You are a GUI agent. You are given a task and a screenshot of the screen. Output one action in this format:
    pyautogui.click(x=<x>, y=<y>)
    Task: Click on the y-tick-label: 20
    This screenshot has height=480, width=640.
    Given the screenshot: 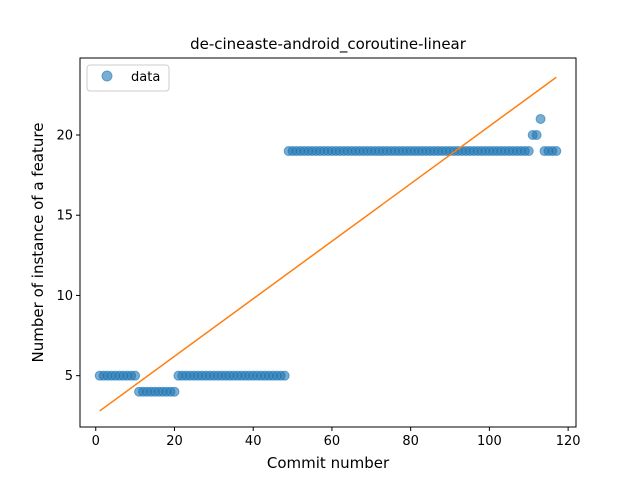 What is the action you would take?
    pyautogui.click(x=64, y=136)
    